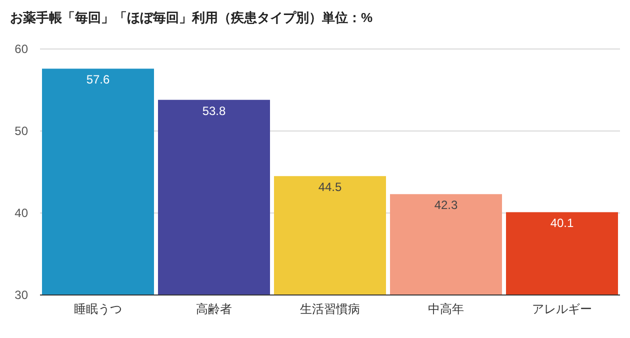  I want to click on y-tick-label: 40, so click(21, 213).